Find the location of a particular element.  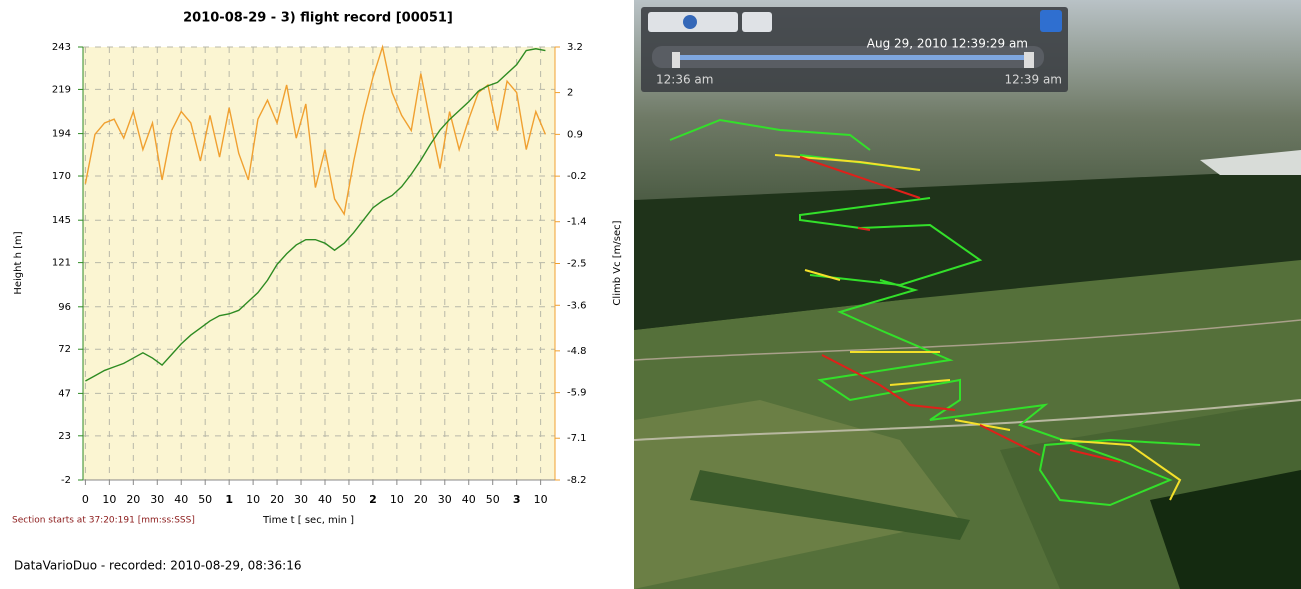

y2-tick-label: -7.1 is located at coordinates (577, 438).